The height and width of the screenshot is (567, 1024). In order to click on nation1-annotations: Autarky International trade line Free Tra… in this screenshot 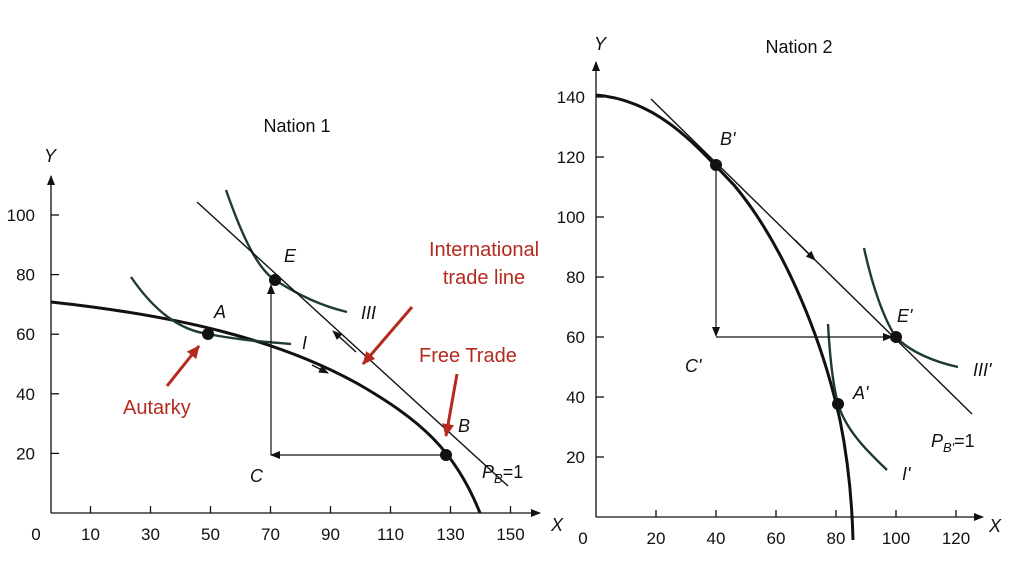, I will do `click(331, 338)`.